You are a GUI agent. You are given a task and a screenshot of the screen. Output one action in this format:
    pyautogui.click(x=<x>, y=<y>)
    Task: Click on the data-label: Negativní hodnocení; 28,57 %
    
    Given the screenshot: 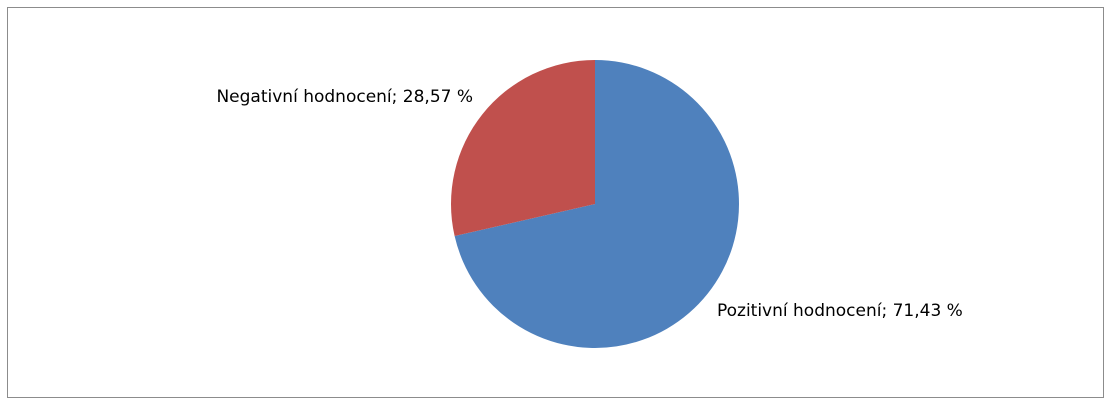 What is the action you would take?
    pyautogui.click(x=344, y=97)
    